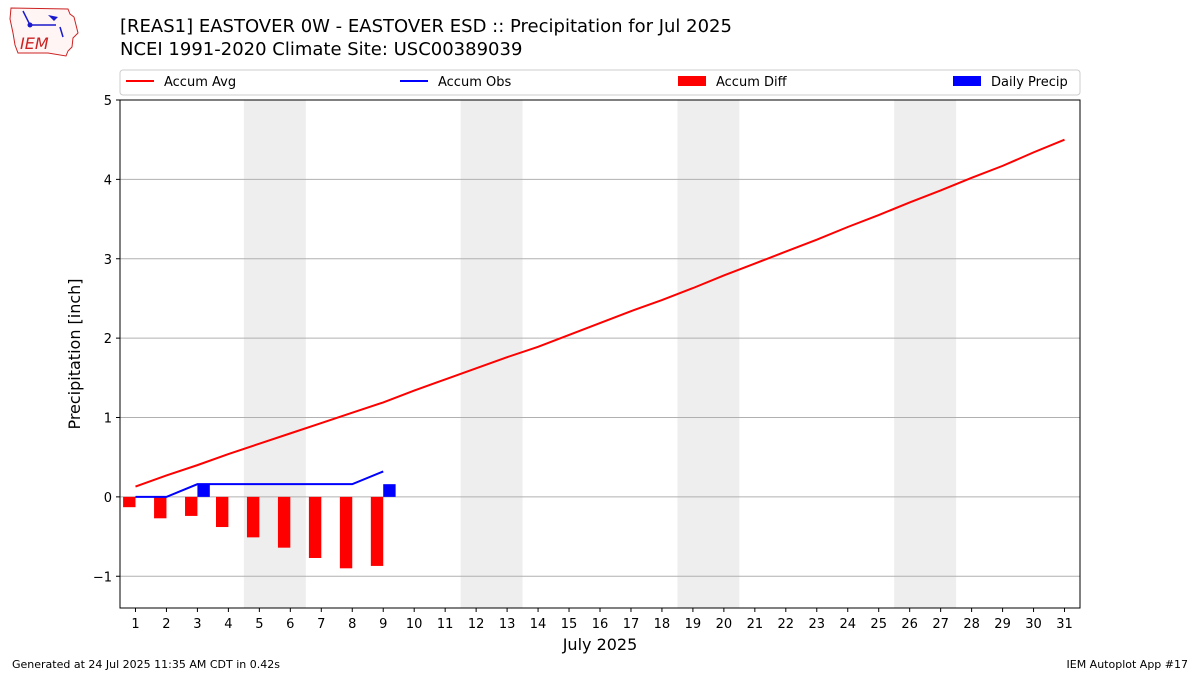  Describe the element at coordinates (1002, 624) in the screenshot. I see `x-tick-label: 29` at that location.